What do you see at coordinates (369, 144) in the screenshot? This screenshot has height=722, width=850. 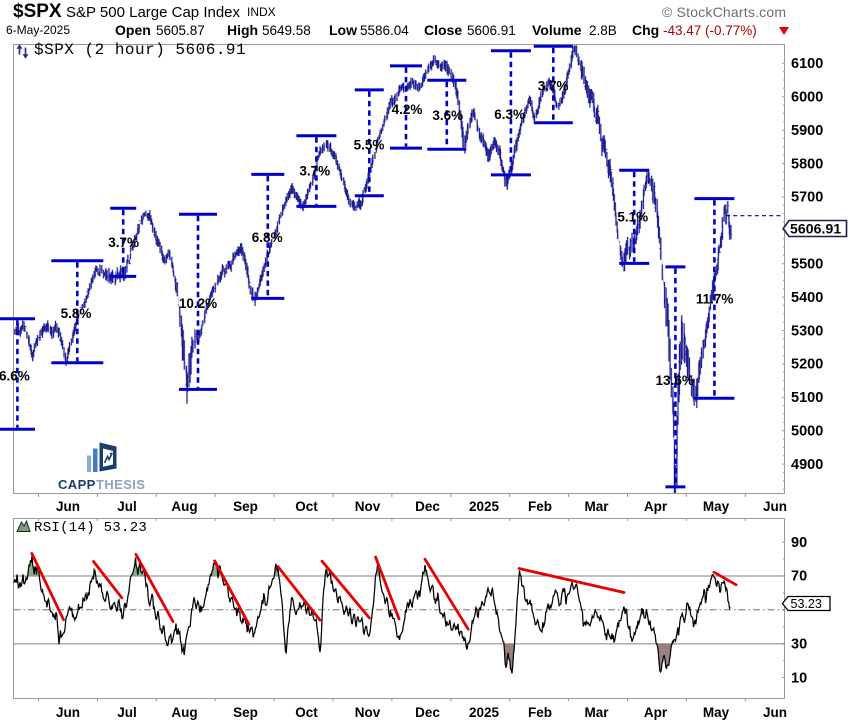 I see `svg-text: 5.5%` at bounding box center [369, 144].